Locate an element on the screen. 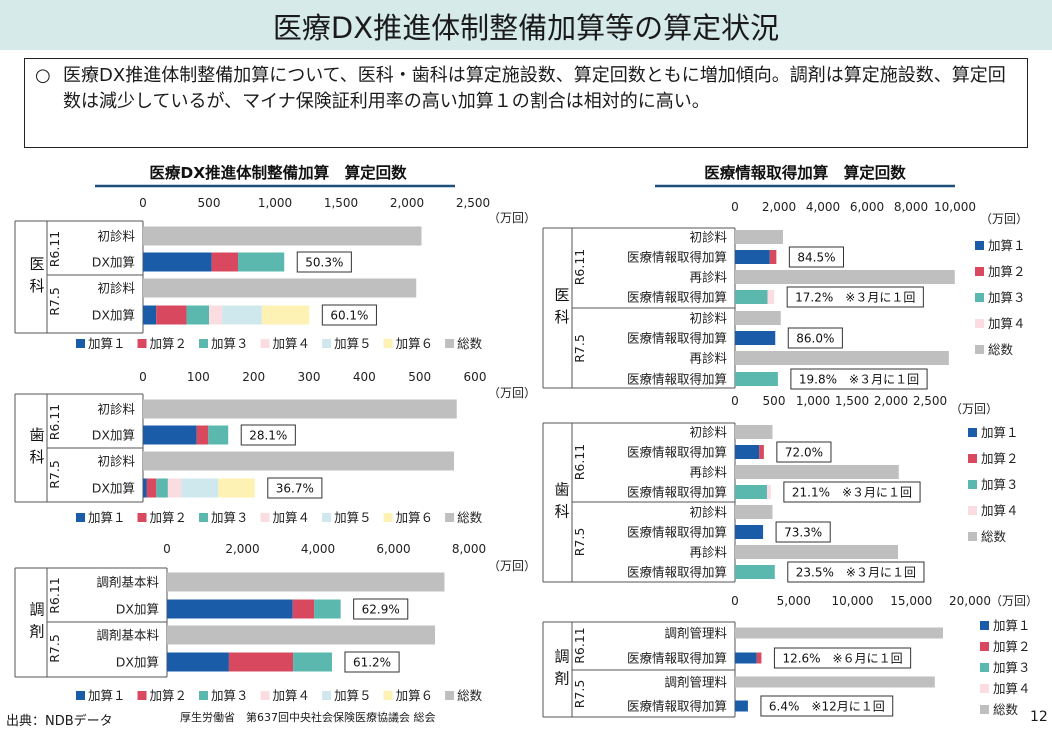 The width and height of the screenshot is (1052, 729). data-label: 72.0% is located at coordinates (804, 453).